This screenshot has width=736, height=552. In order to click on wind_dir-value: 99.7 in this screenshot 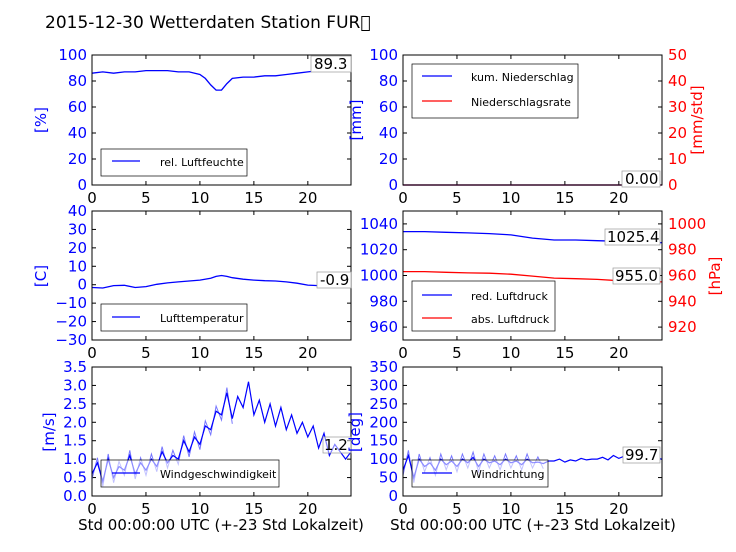, I will do `click(641, 455)`.